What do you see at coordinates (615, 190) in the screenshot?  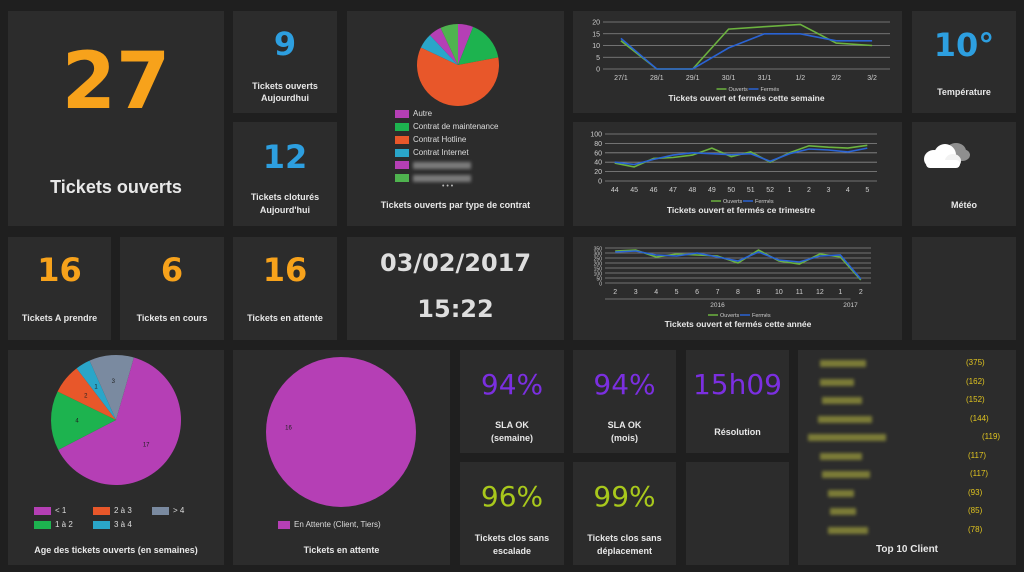 I see `x-tick-label: 44` at bounding box center [615, 190].